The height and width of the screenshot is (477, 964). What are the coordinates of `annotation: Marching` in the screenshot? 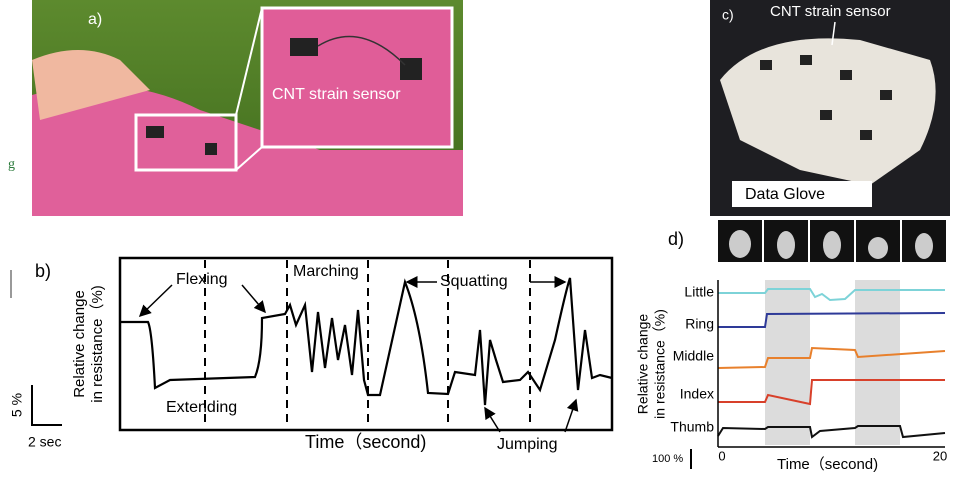 It's located at (326, 271).